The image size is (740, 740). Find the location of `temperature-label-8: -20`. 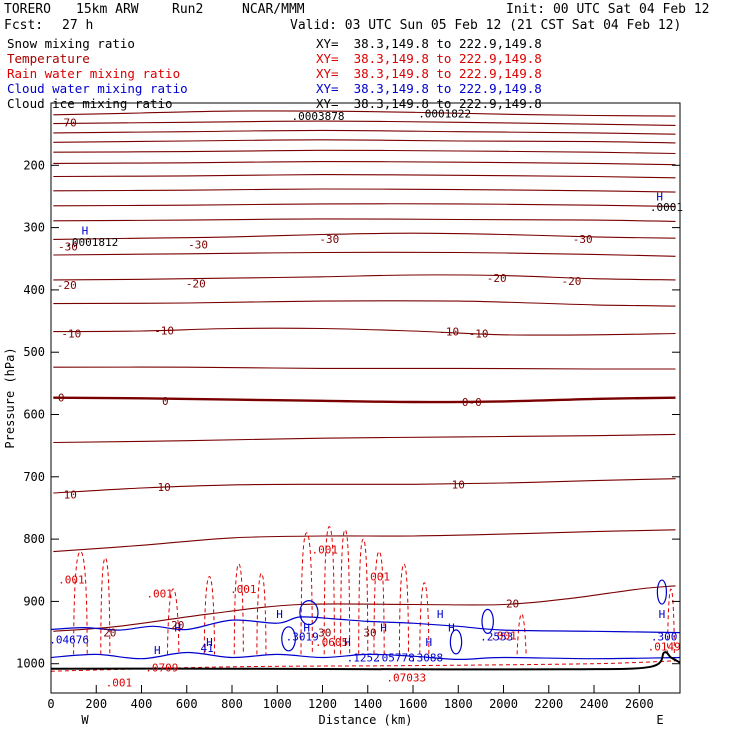

temperature-label-8: -20 is located at coordinates (571, 281).